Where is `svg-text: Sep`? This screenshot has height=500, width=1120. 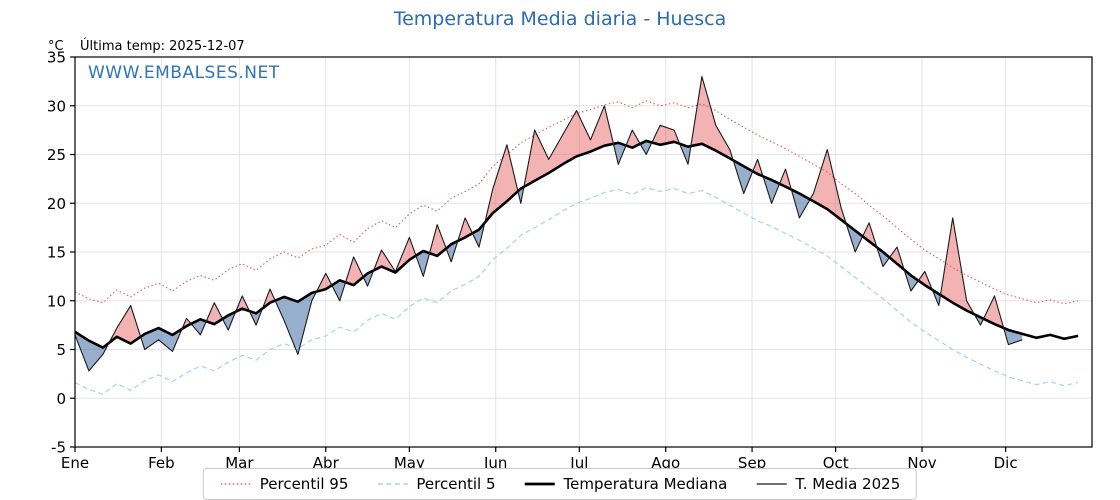
svg-text: Sep is located at coordinates (752, 463).